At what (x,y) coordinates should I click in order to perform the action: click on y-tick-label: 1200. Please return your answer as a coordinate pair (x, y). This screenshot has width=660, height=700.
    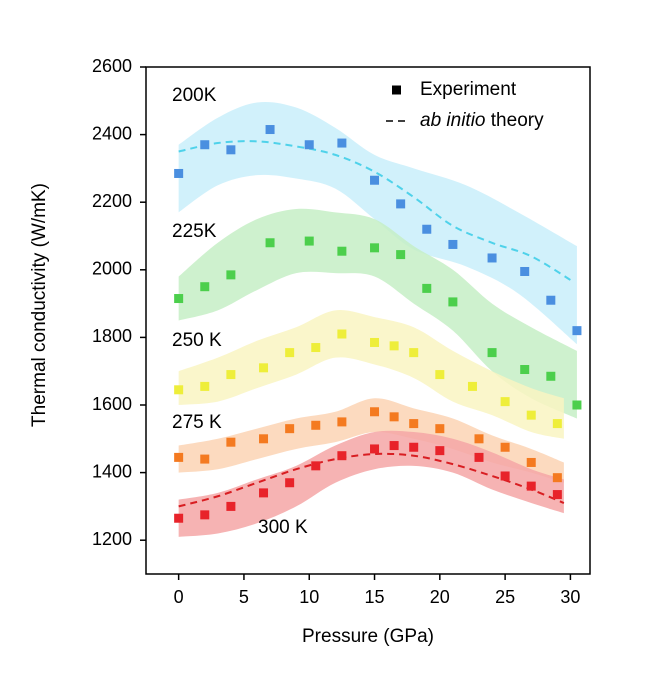
    Looking at the image, I should click on (112, 539).